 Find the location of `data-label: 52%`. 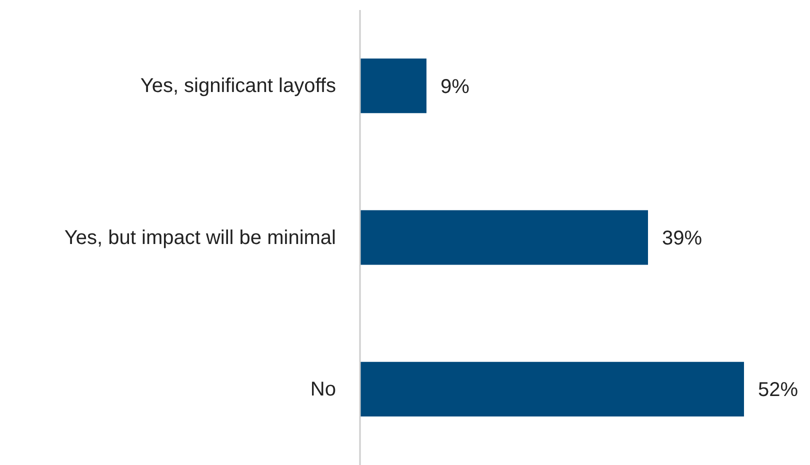

data-label: 52% is located at coordinates (778, 390).